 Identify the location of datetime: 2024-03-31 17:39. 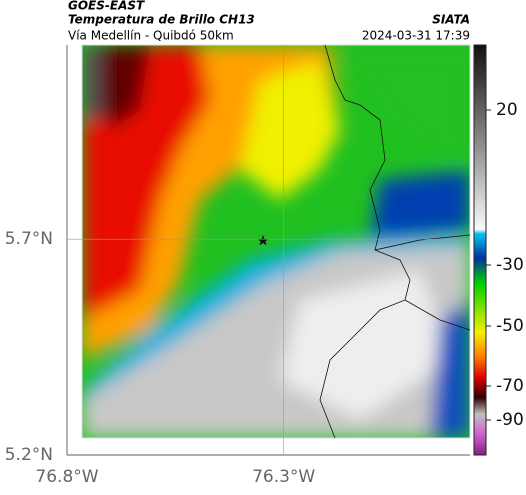
(416, 36).